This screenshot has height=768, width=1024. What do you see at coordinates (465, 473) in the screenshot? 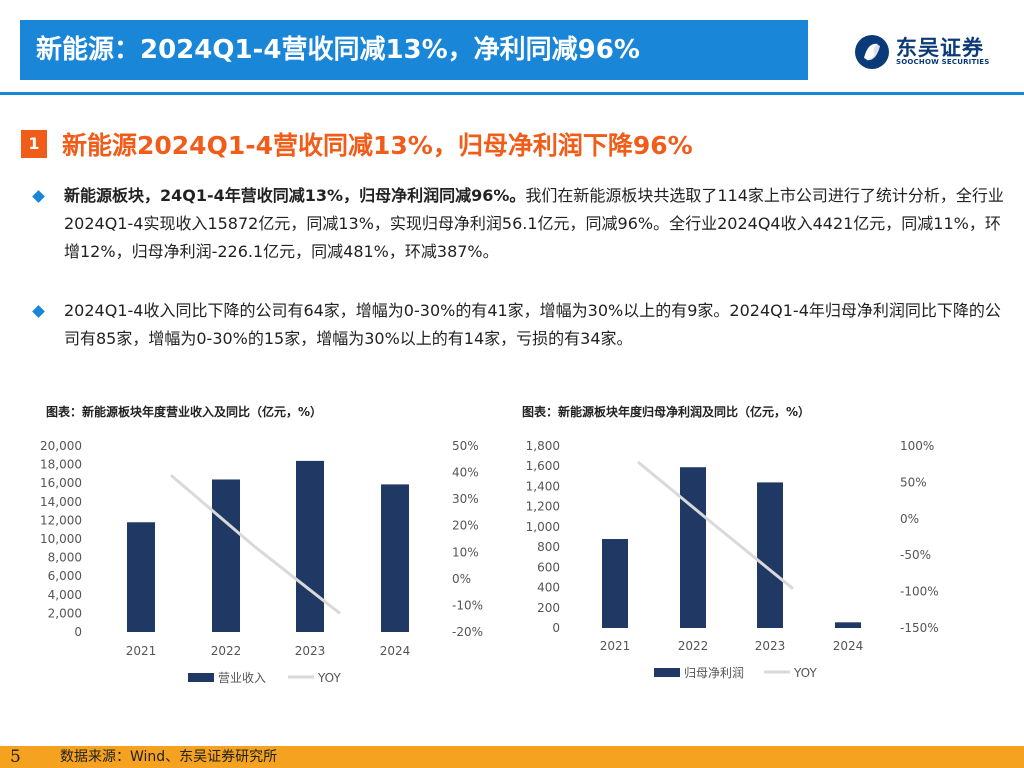
I see `y2-tick-label: 40%` at bounding box center [465, 473].